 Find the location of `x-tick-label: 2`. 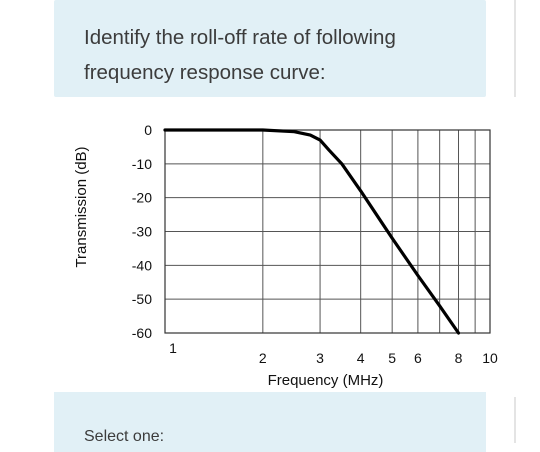

x-tick-label: 2 is located at coordinates (263, 358).